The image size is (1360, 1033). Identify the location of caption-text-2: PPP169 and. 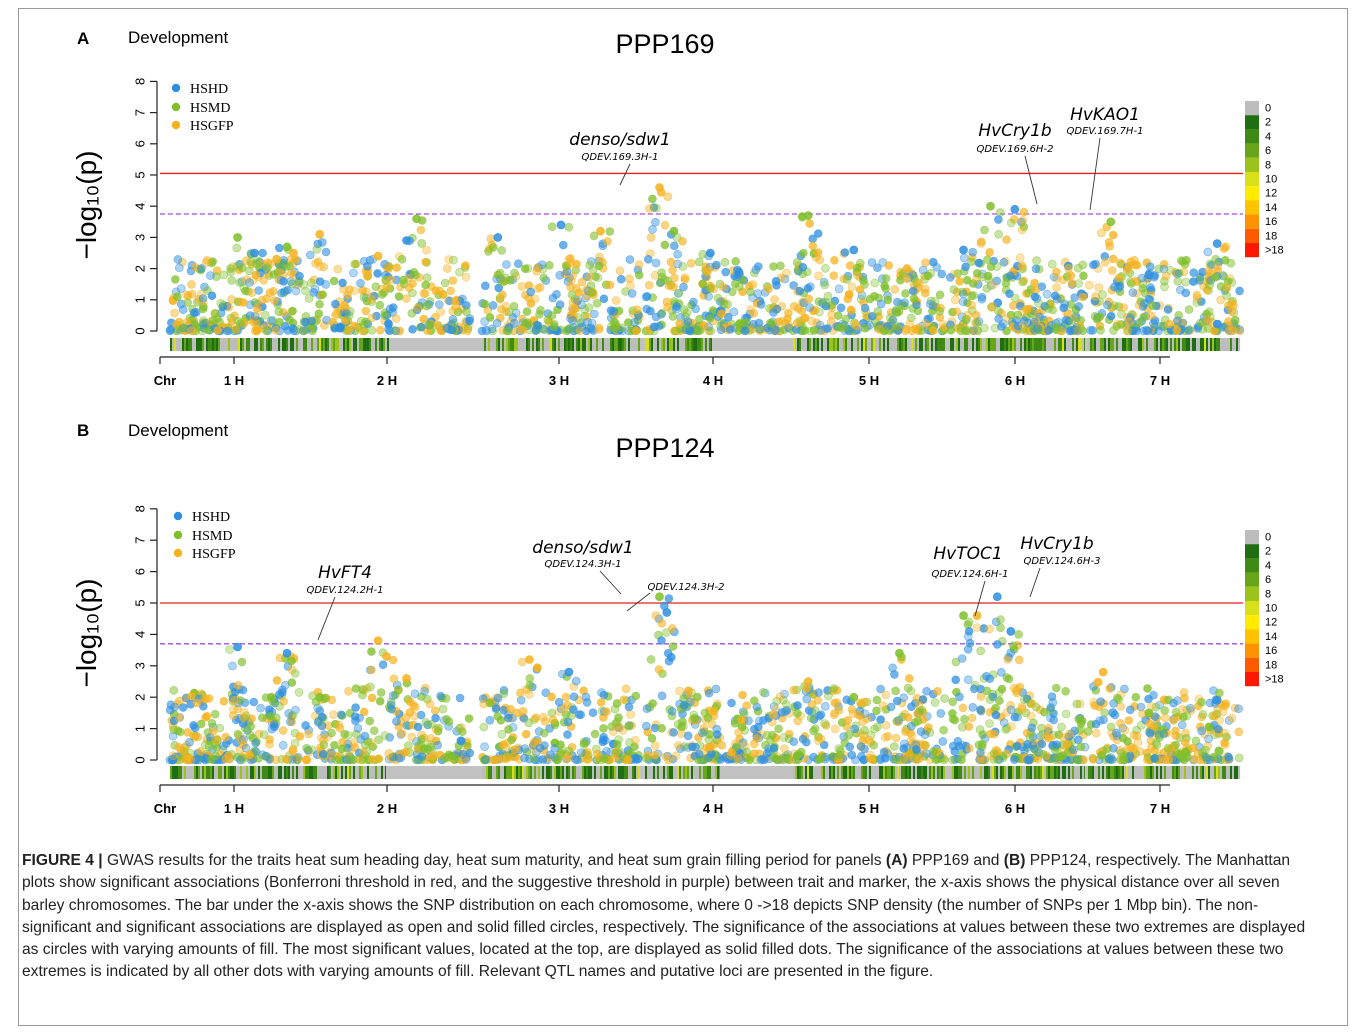
(955, 860).